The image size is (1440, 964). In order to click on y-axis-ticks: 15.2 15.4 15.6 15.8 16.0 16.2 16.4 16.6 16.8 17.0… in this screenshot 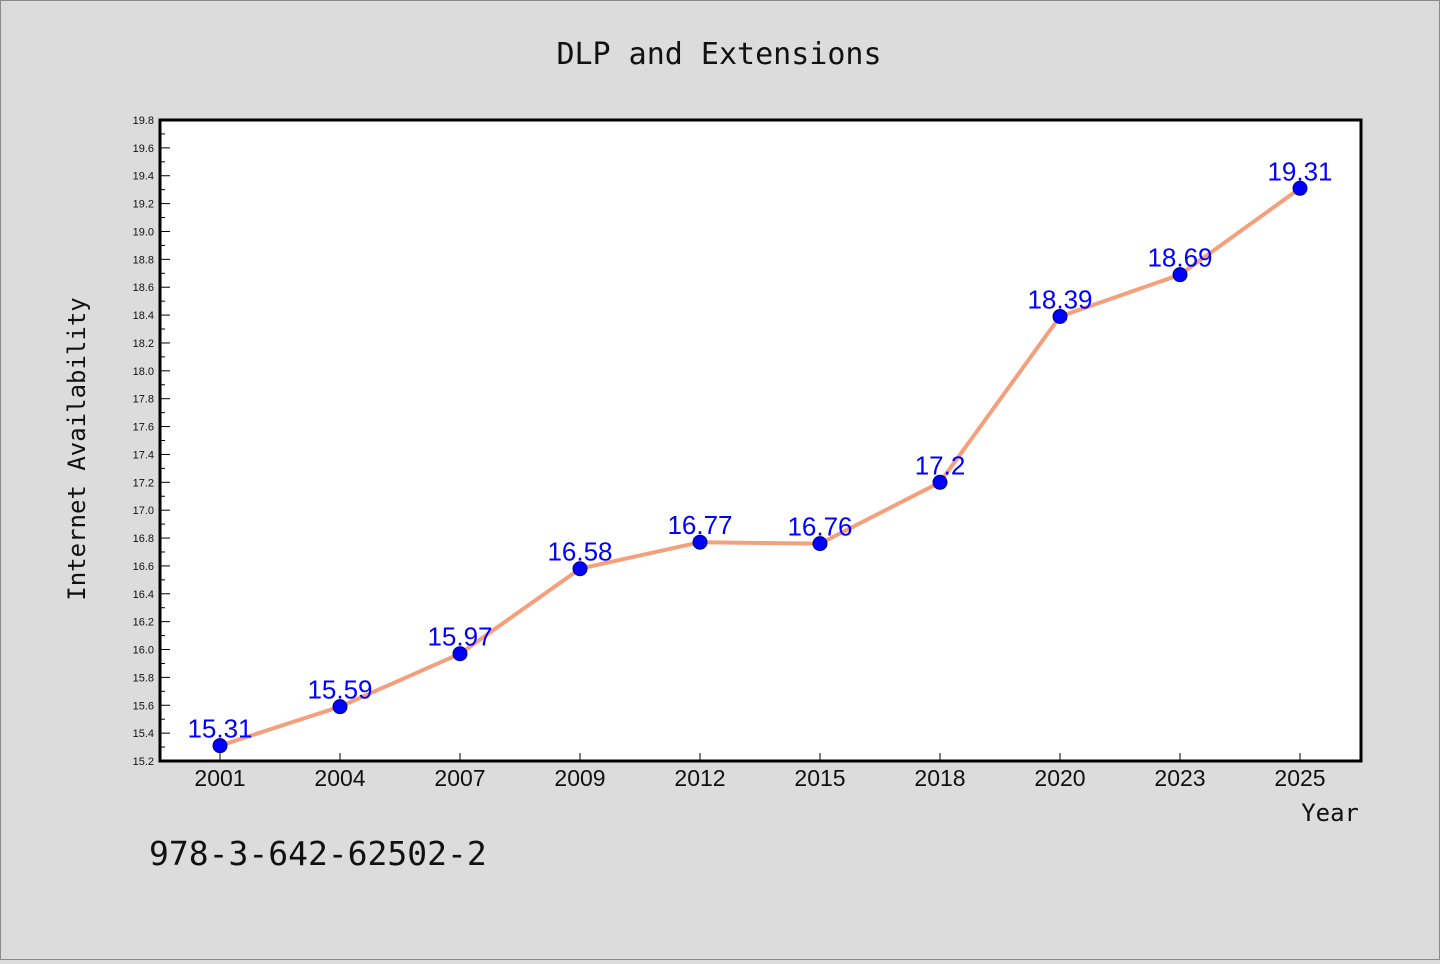, I will do `click(151, 441)`.